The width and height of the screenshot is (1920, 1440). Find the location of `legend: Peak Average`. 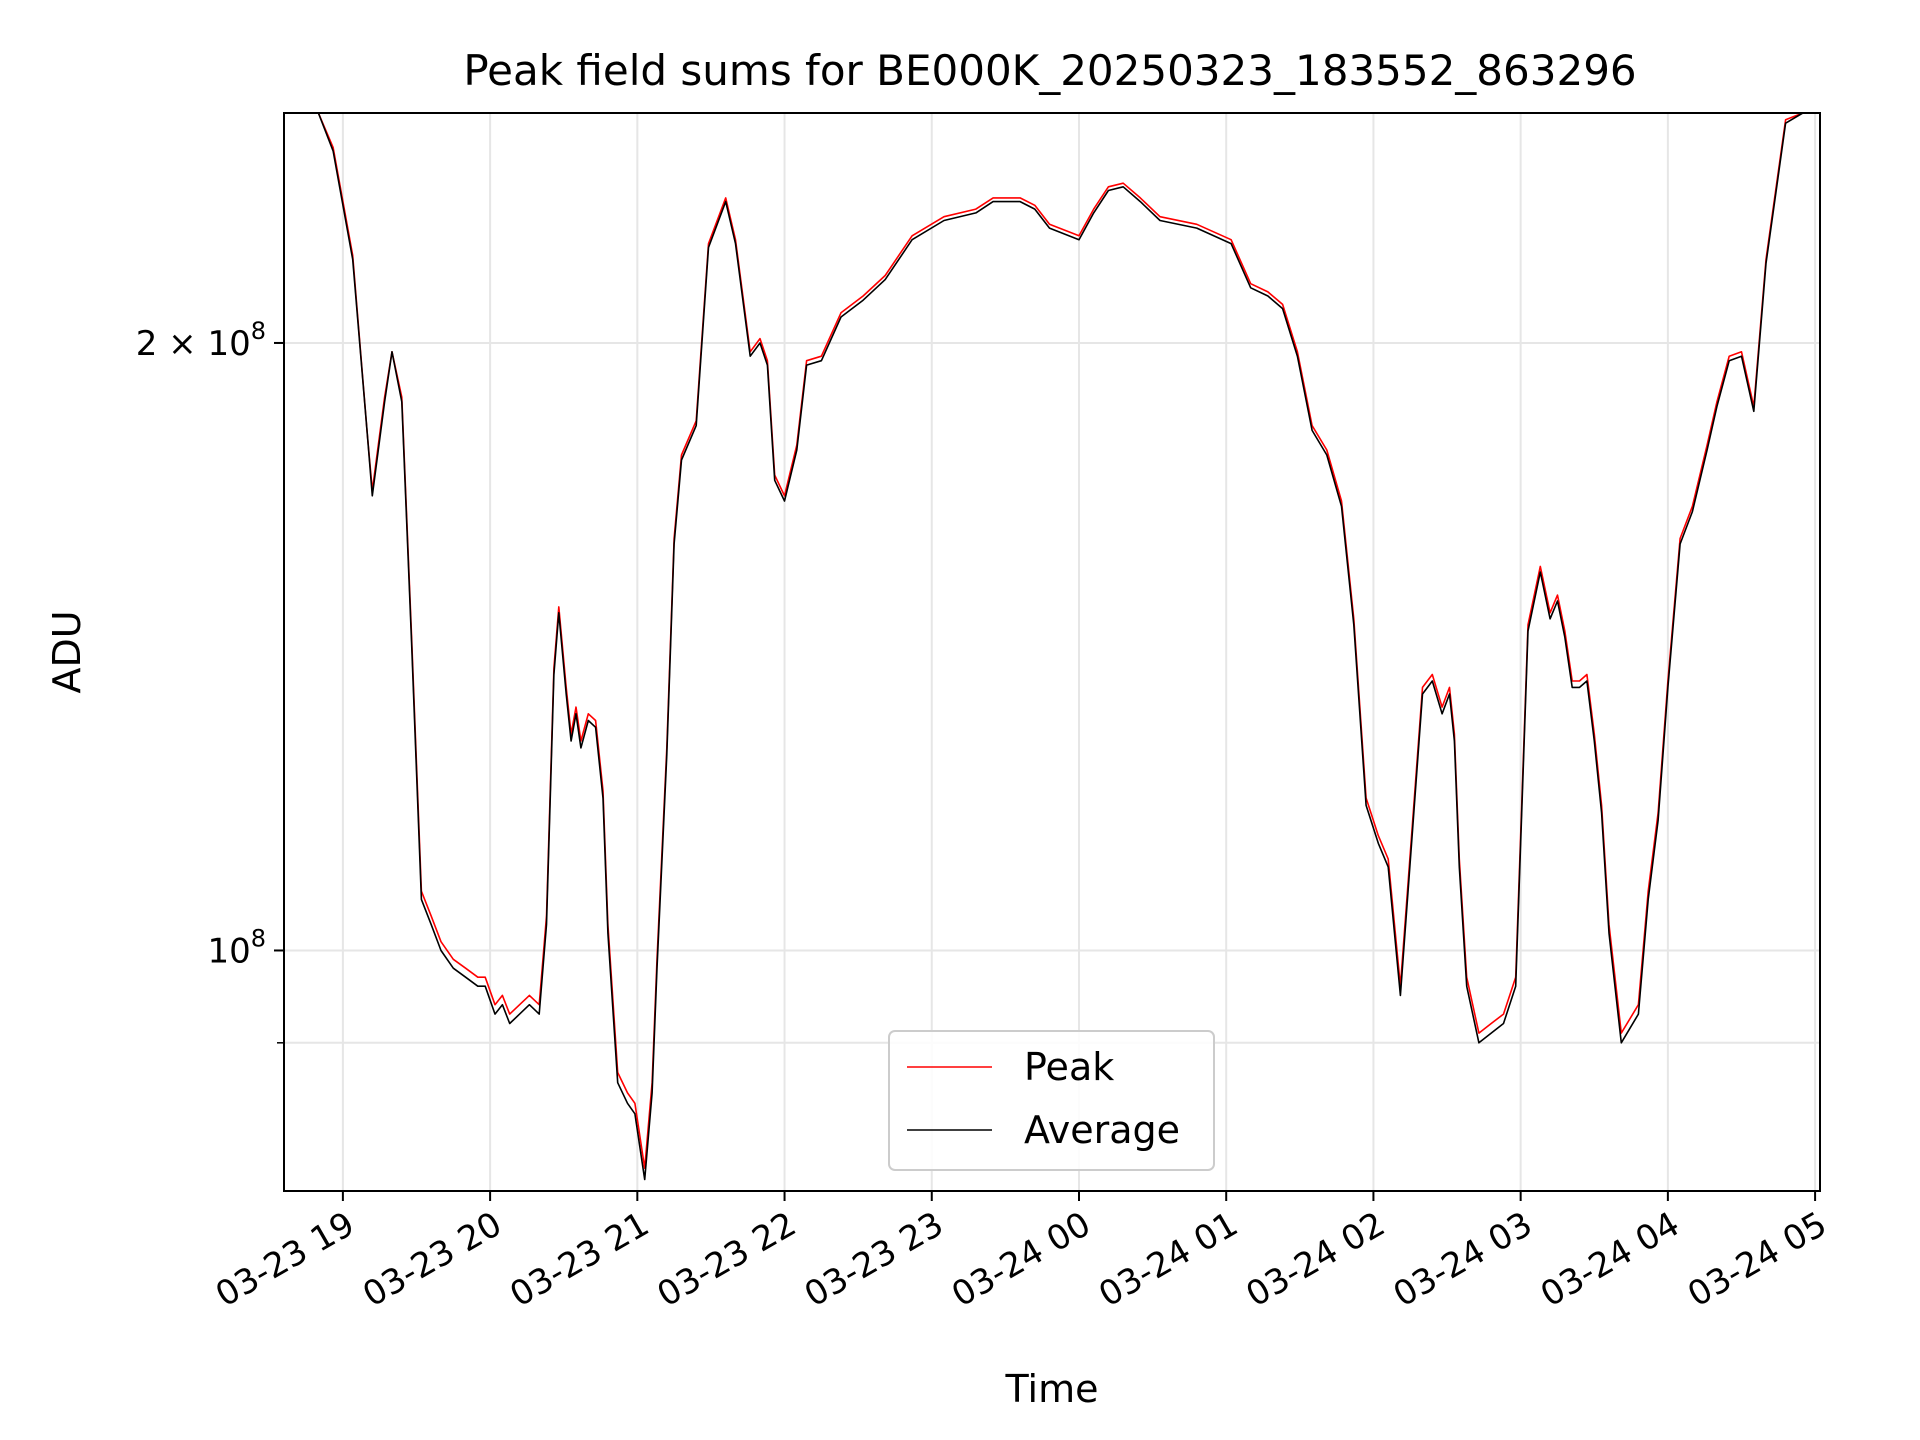

legend: Peak Average is located at coordinates (1051, 1100).